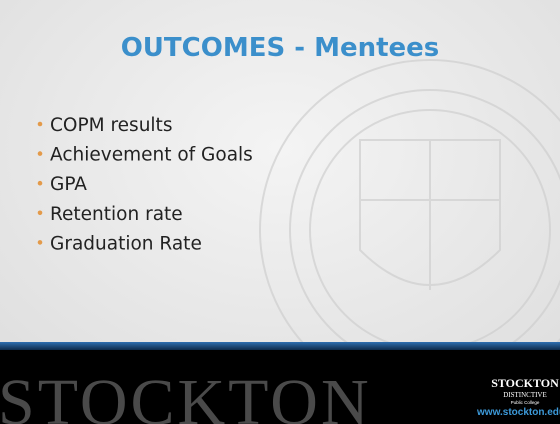 The width and height of the screenshot is (560, 424). I want to click on footer-stripe, so click(280, 346).